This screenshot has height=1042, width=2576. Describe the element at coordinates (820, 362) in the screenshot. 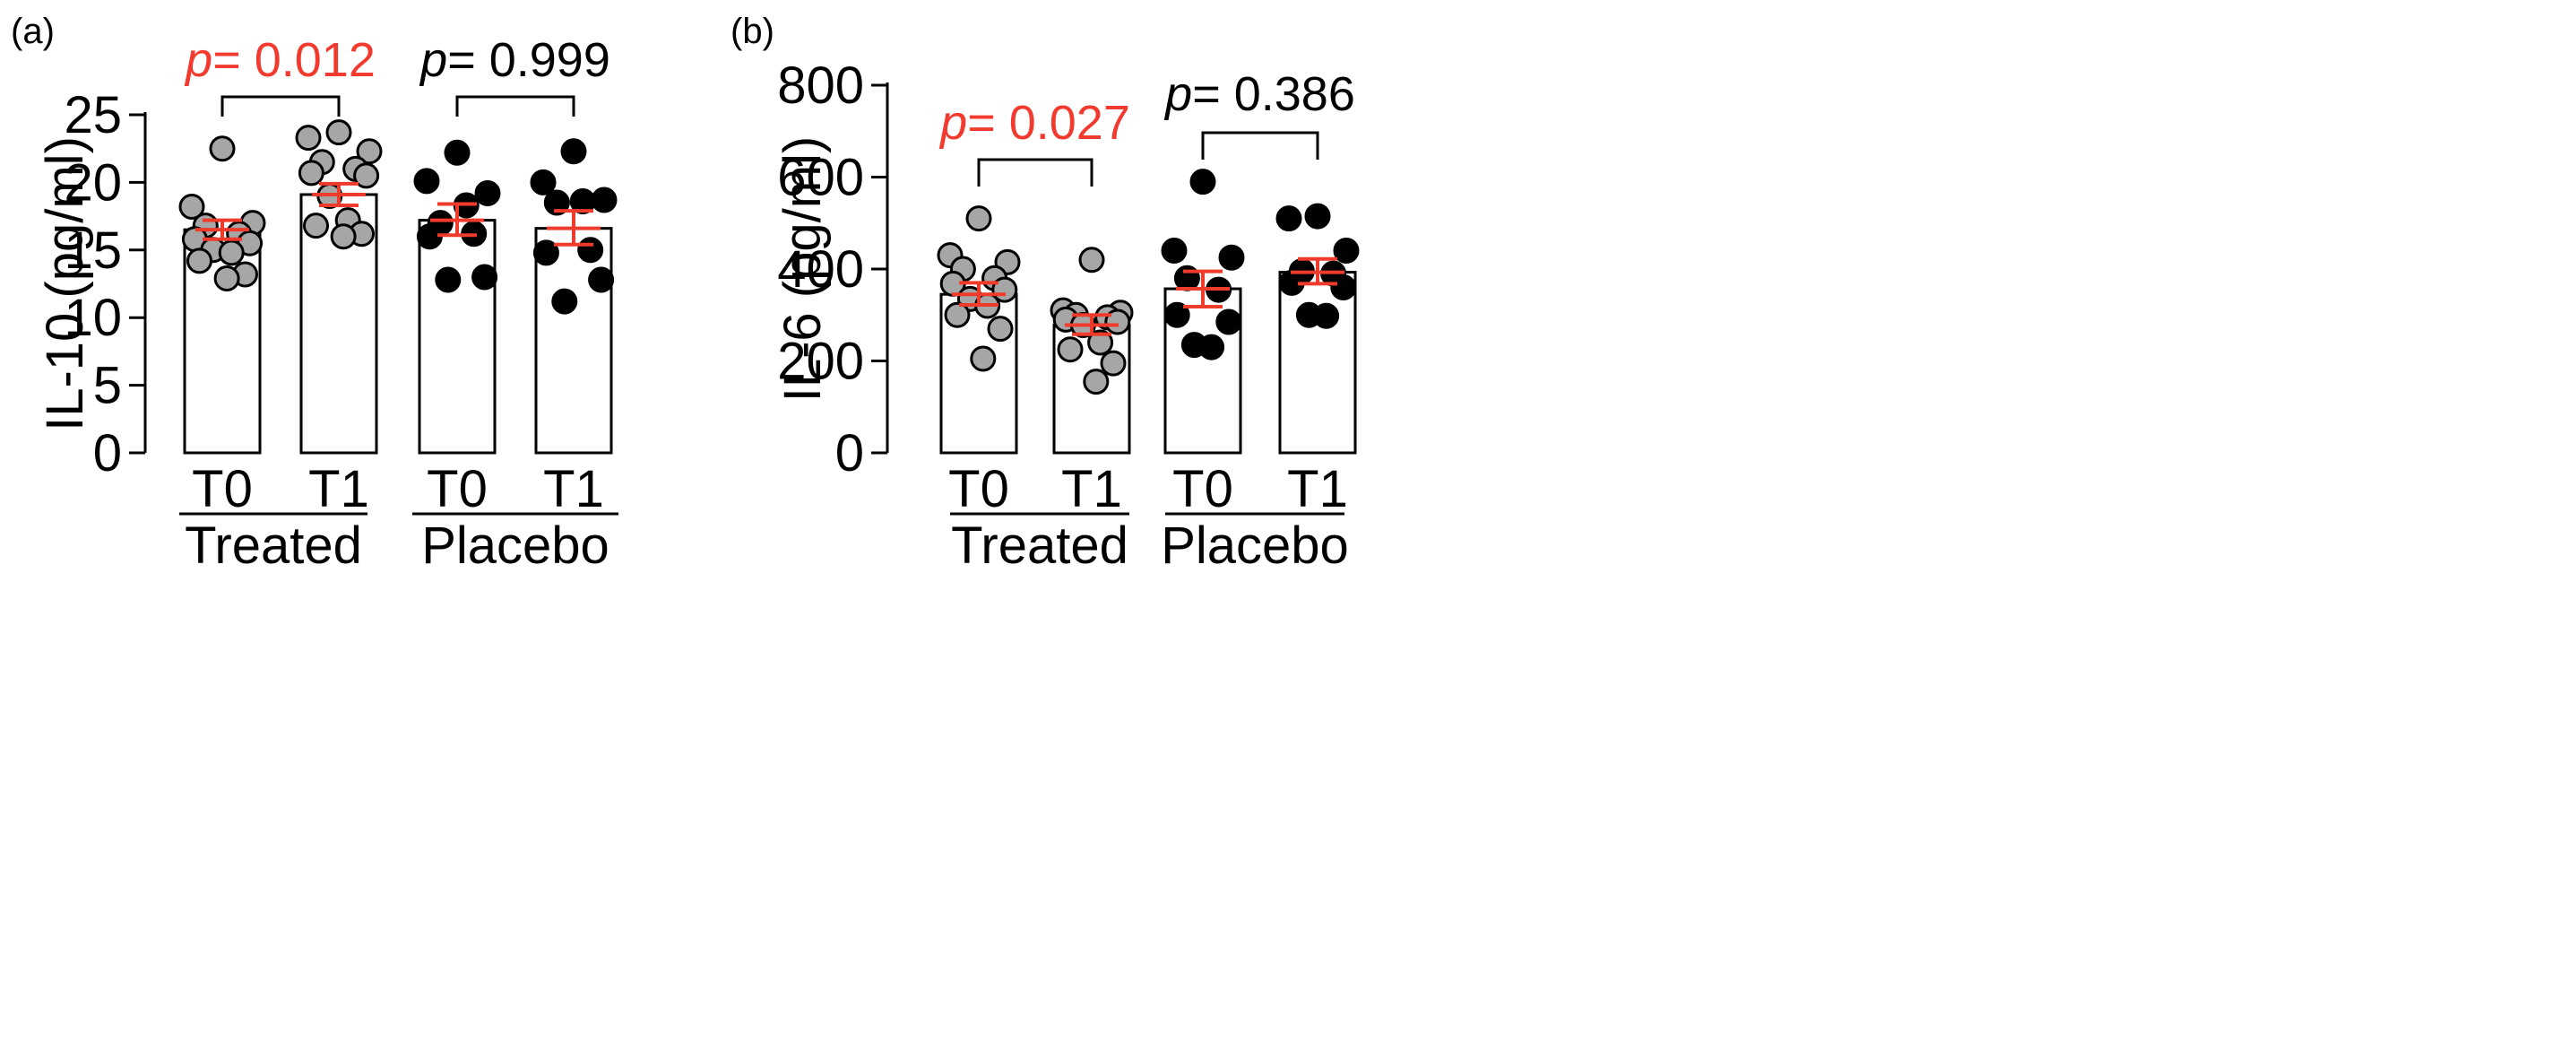

I see `y-tick-label: 200` at that location.